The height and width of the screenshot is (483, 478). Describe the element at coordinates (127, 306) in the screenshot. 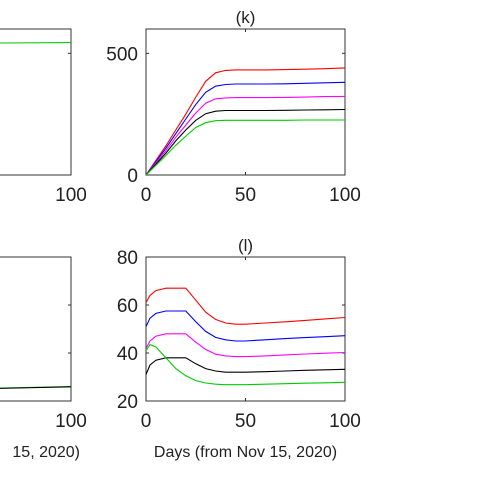

I see `y-tick-label: 60` at that location.